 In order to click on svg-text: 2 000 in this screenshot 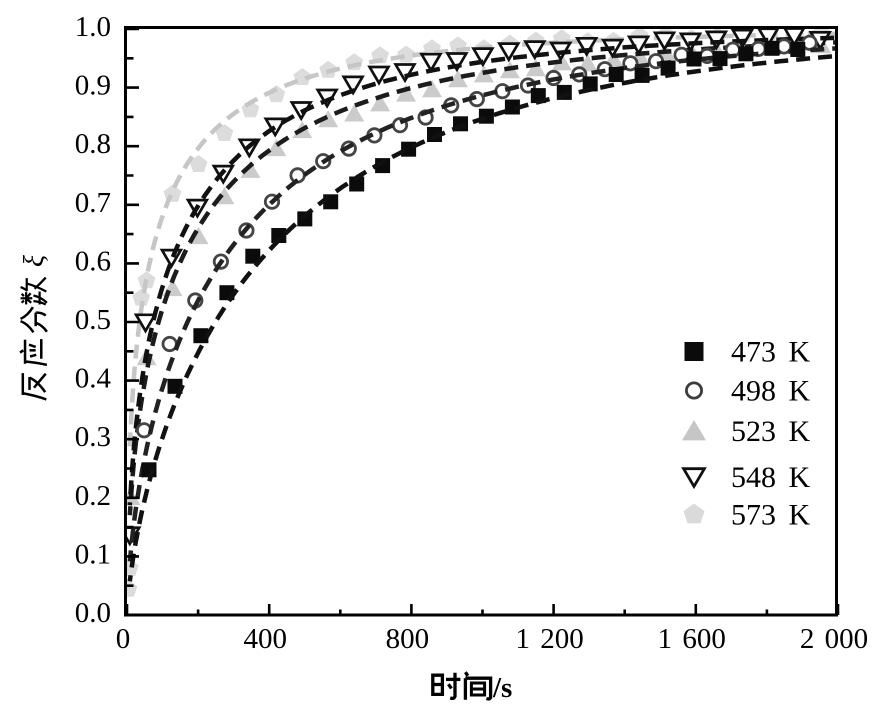, I will do `click(834, 639)`.